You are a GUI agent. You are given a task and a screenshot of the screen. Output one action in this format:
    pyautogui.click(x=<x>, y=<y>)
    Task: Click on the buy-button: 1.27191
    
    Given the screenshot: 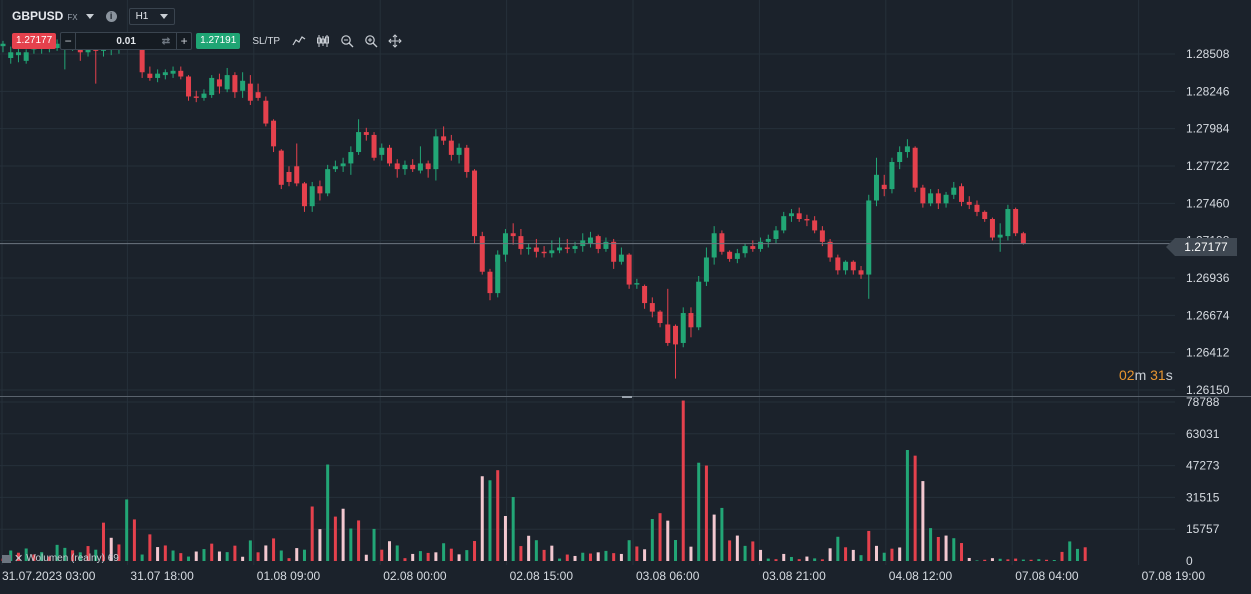 What is the action you would take?
    pyautogui.click(x=218, y=41)
    